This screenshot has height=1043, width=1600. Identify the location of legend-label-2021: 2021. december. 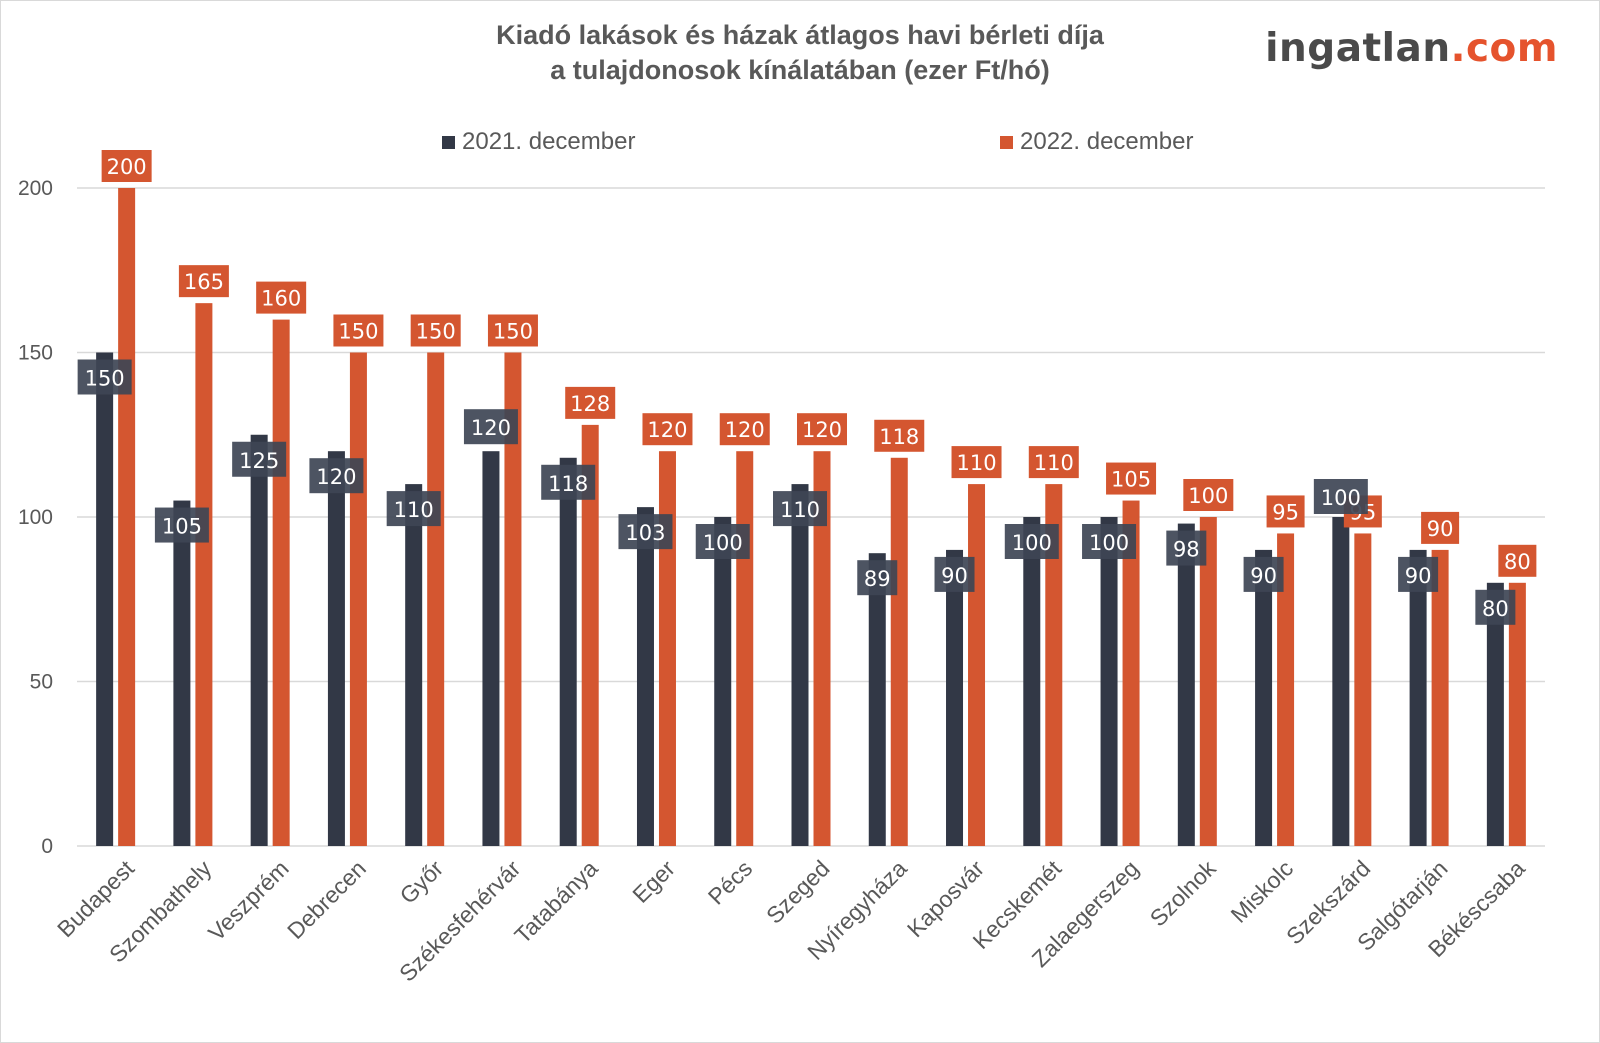
(549, 141).